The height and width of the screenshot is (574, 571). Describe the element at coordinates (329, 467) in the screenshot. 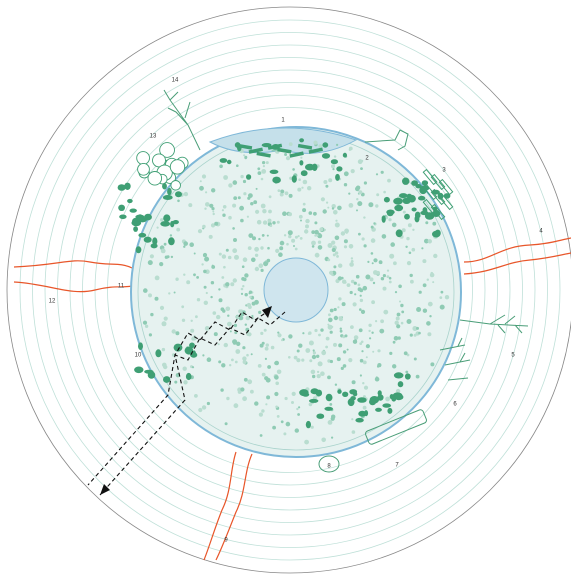

I see `label: 8` at that location.